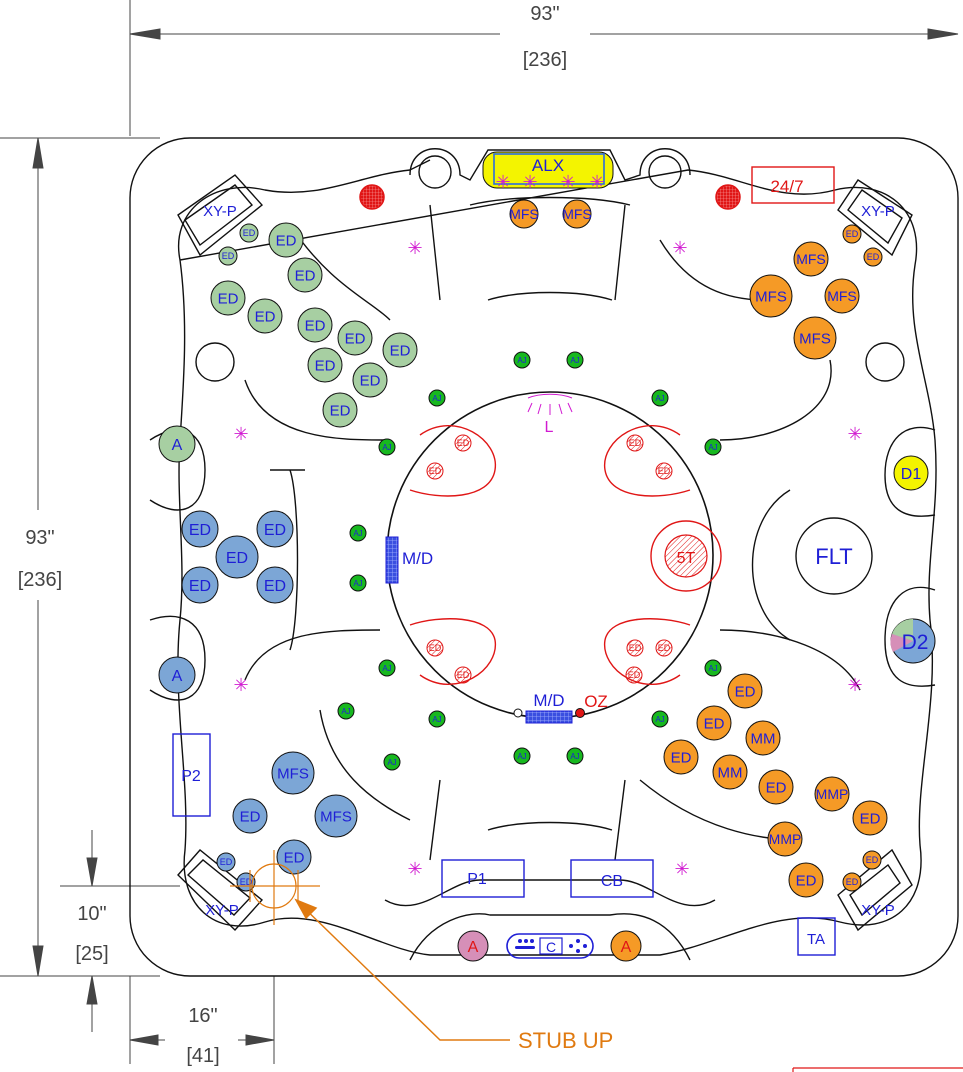  What do you see at coordinates (793, 185) in the screenshot?
I see `time-247-box` at bounding box center [793, 185].